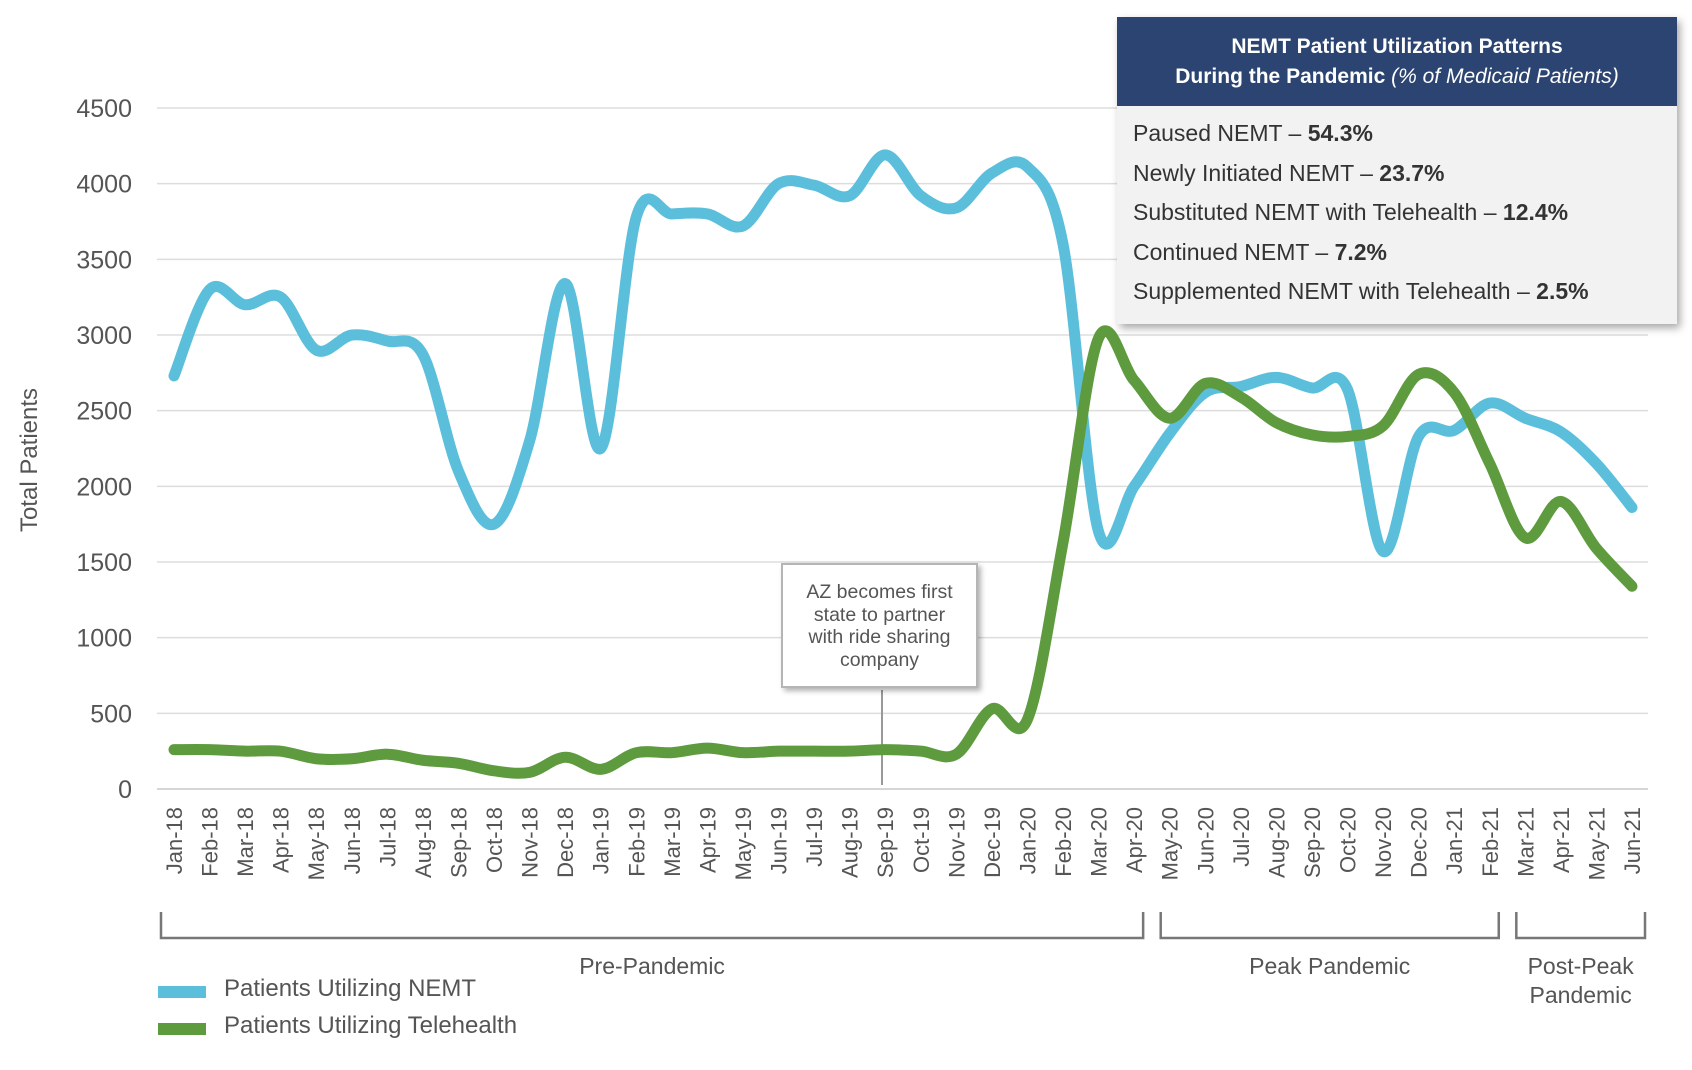 This screenshot has width=1692, height=1070. I want to click on x-tick-label: Jul-19, so click(814, 837).